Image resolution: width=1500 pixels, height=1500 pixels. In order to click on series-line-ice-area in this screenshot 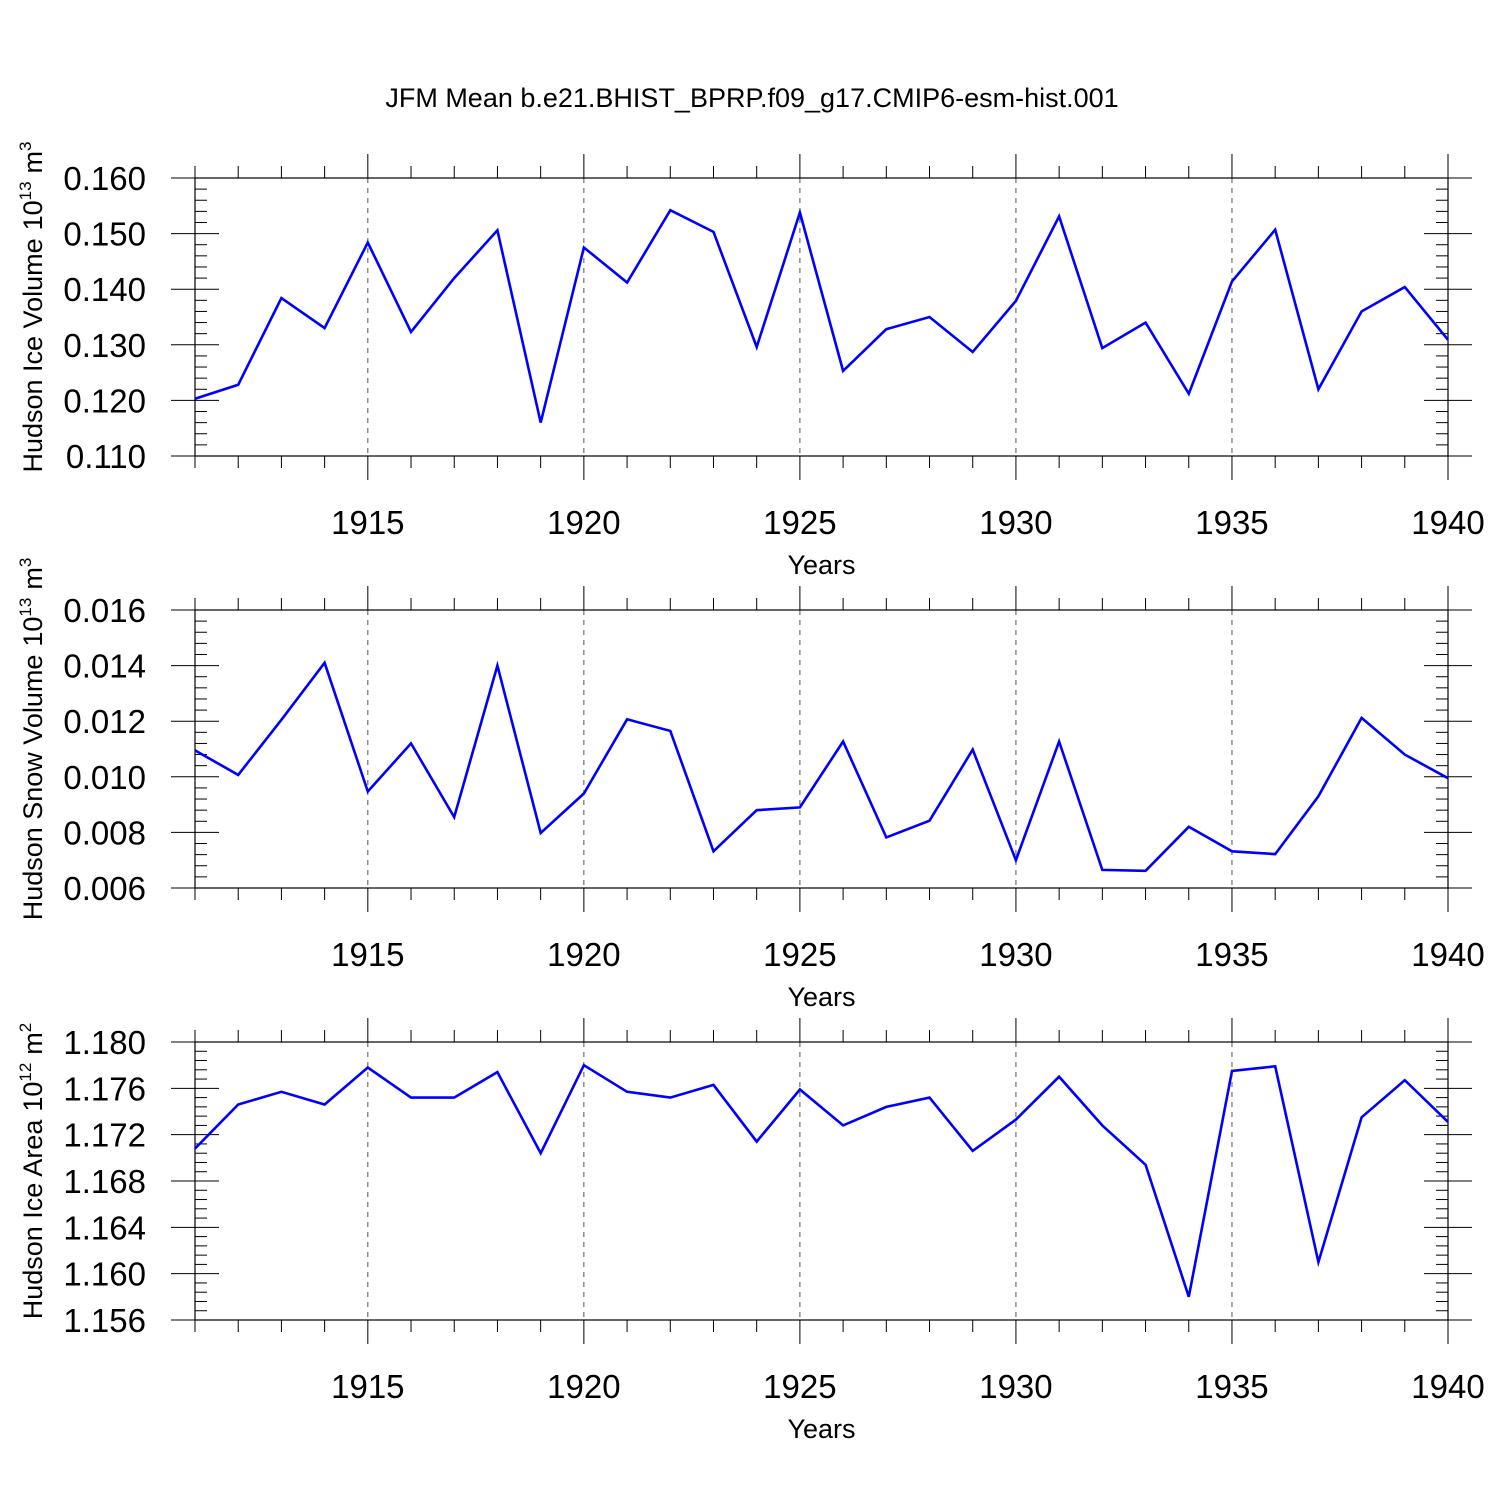, I will do `click(821, 1180)`.